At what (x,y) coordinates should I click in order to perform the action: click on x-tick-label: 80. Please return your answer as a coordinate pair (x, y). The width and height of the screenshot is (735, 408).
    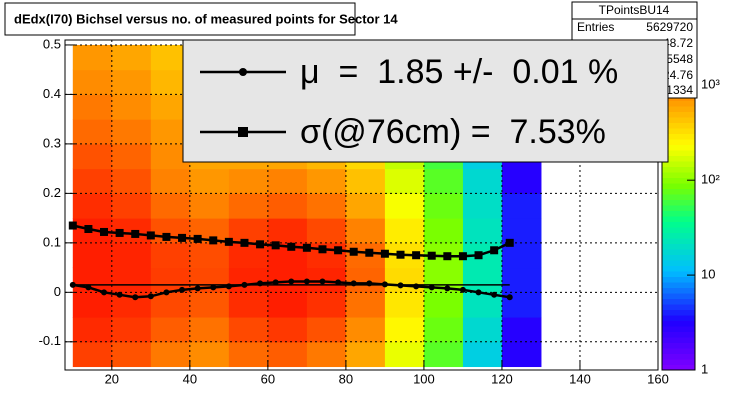
    Looking at the image, I should click on (346, 378).